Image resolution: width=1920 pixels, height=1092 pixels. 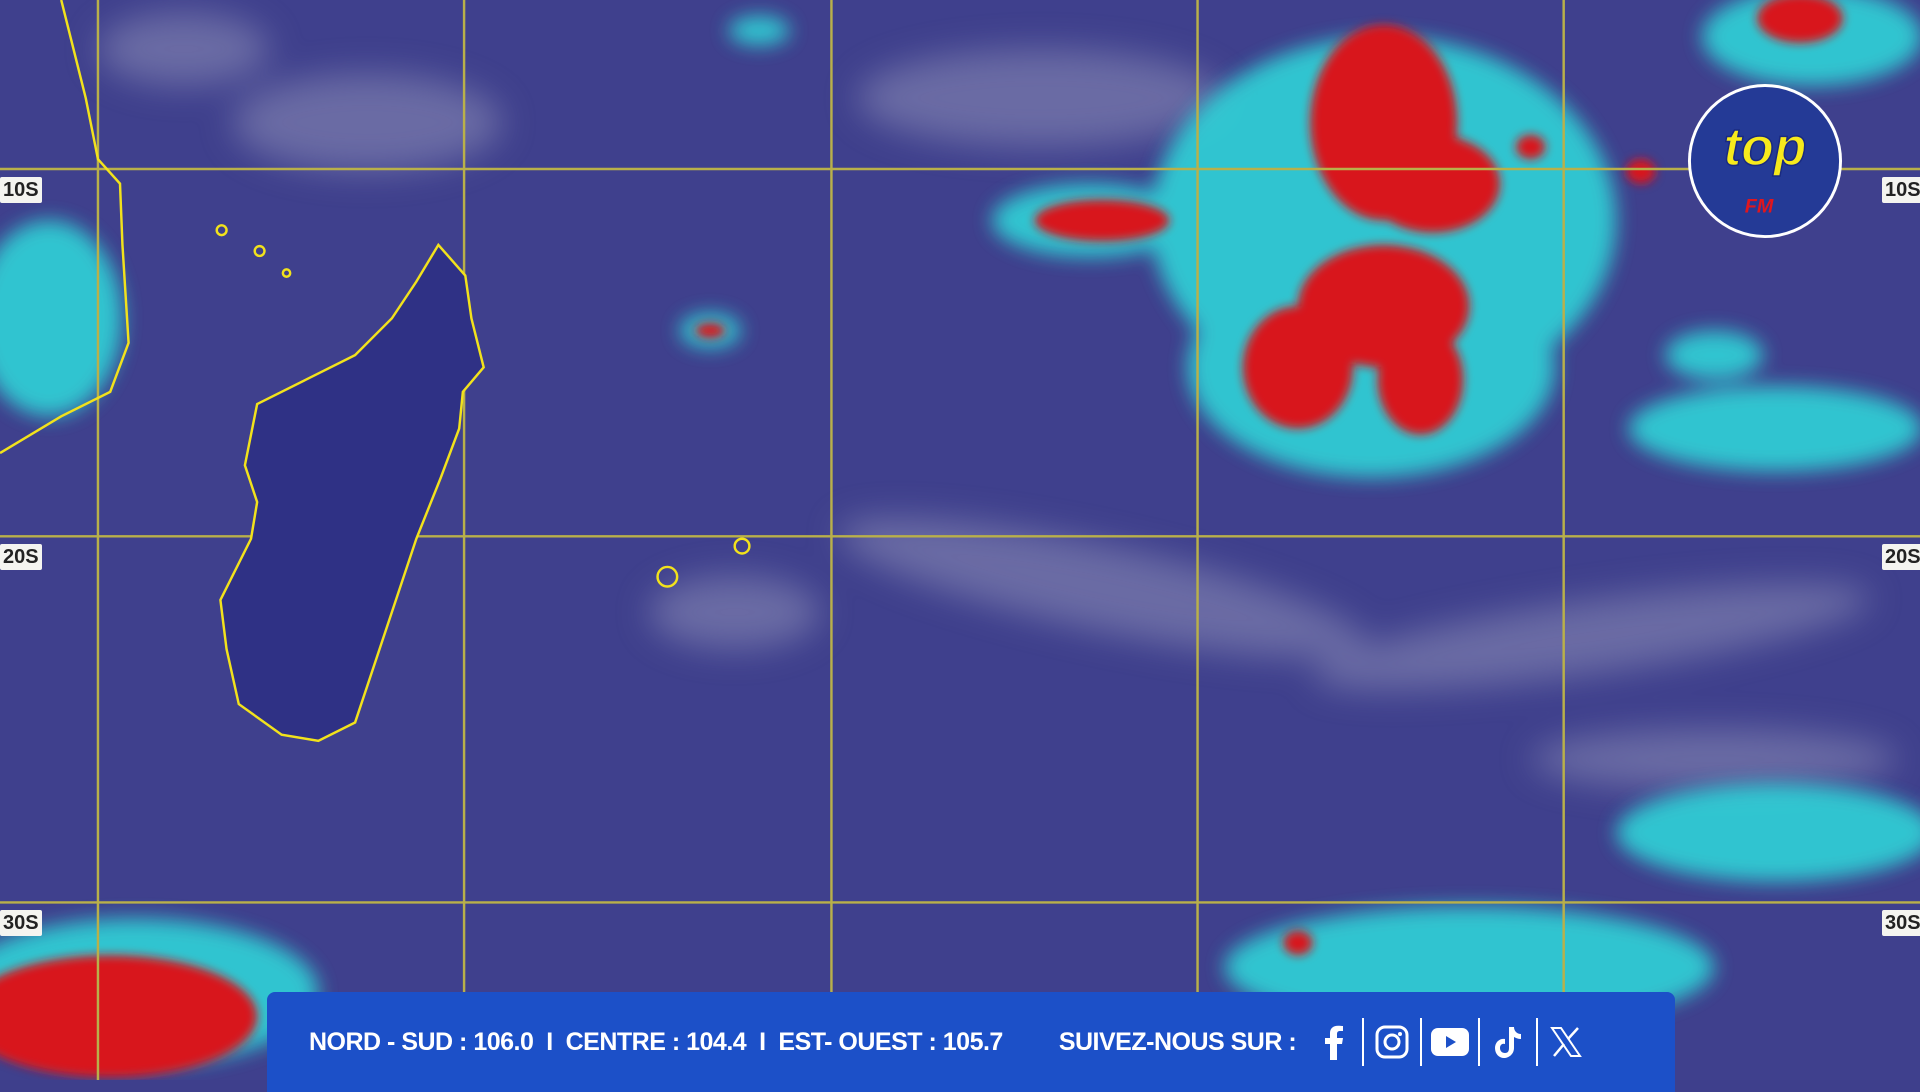 What do you see at coordinates (1901, 190) in the screenshot?
I see `lat-label-10s-right: 10S` at bounding box center [1901, 190].